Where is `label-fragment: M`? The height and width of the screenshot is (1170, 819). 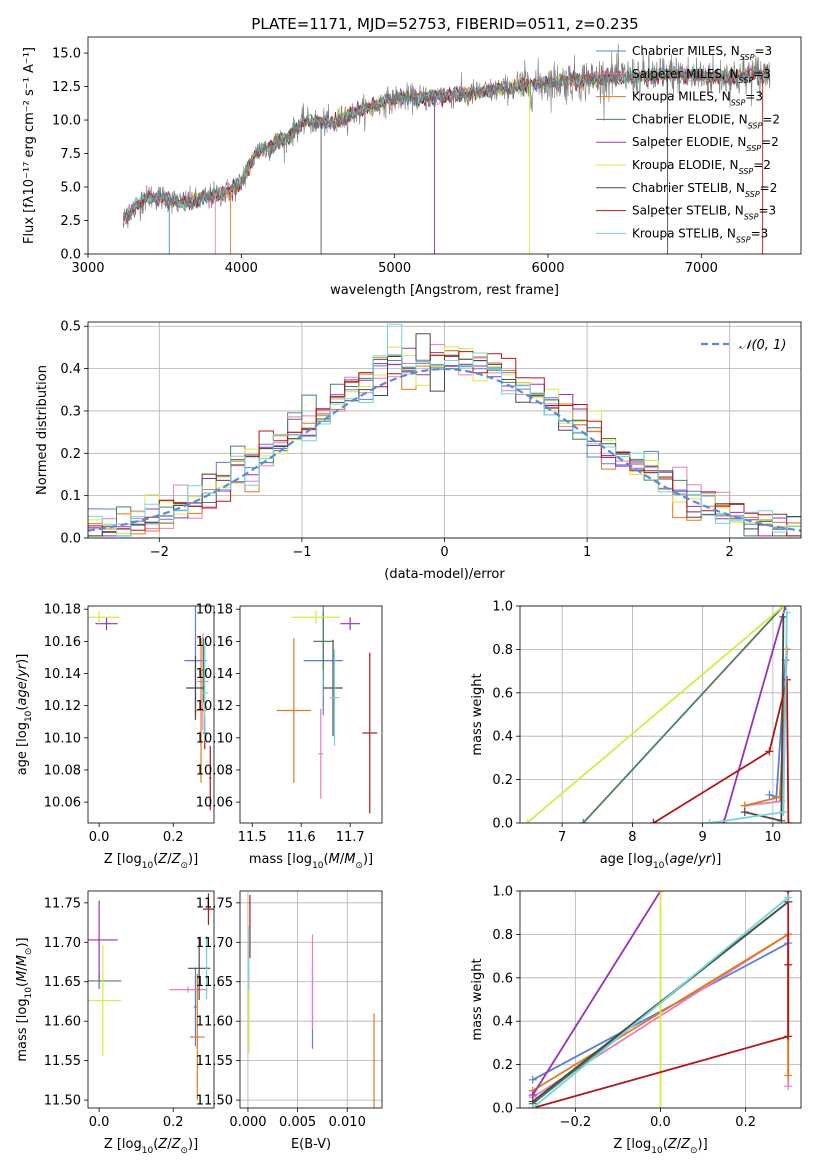
label-fragment: M is located at coordinates (22, 976).